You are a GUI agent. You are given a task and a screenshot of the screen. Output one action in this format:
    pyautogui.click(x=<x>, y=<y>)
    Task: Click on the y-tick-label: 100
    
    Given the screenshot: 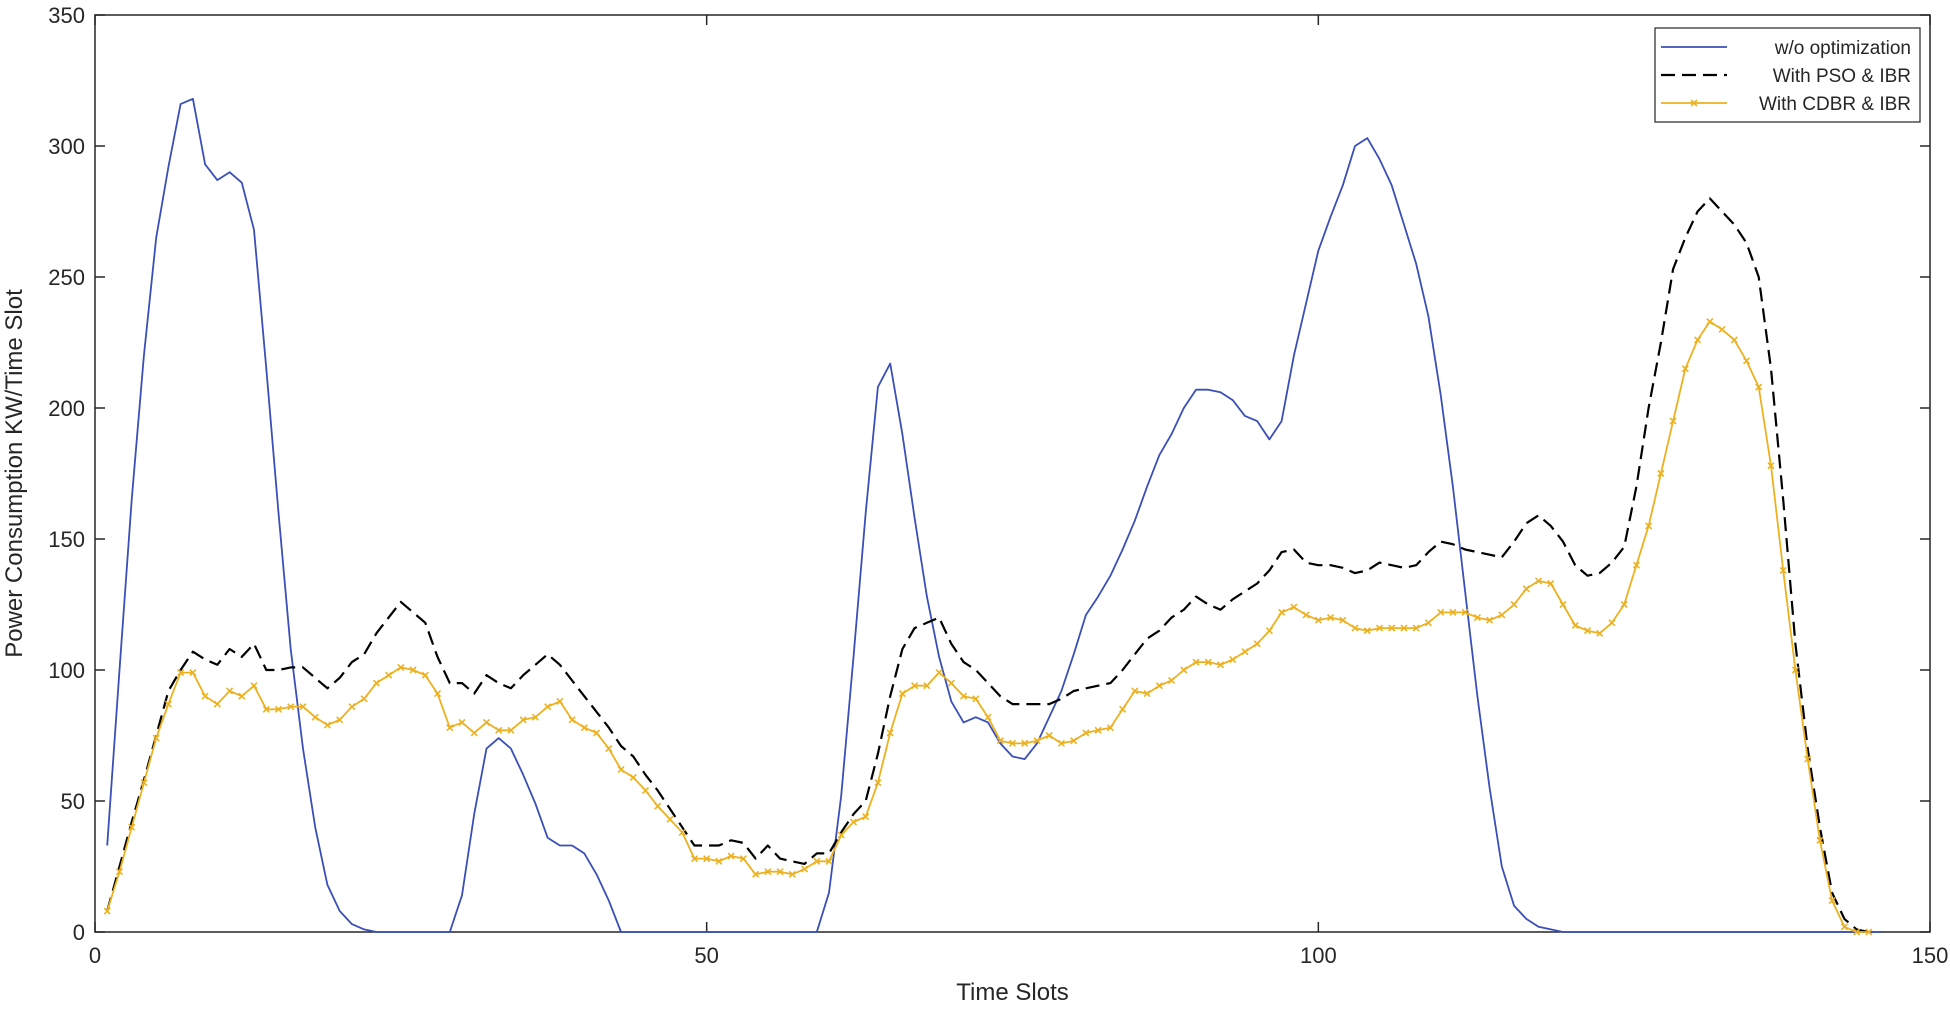 What is the action you would take?
    pyautogui.click(x=66, y=670)
    